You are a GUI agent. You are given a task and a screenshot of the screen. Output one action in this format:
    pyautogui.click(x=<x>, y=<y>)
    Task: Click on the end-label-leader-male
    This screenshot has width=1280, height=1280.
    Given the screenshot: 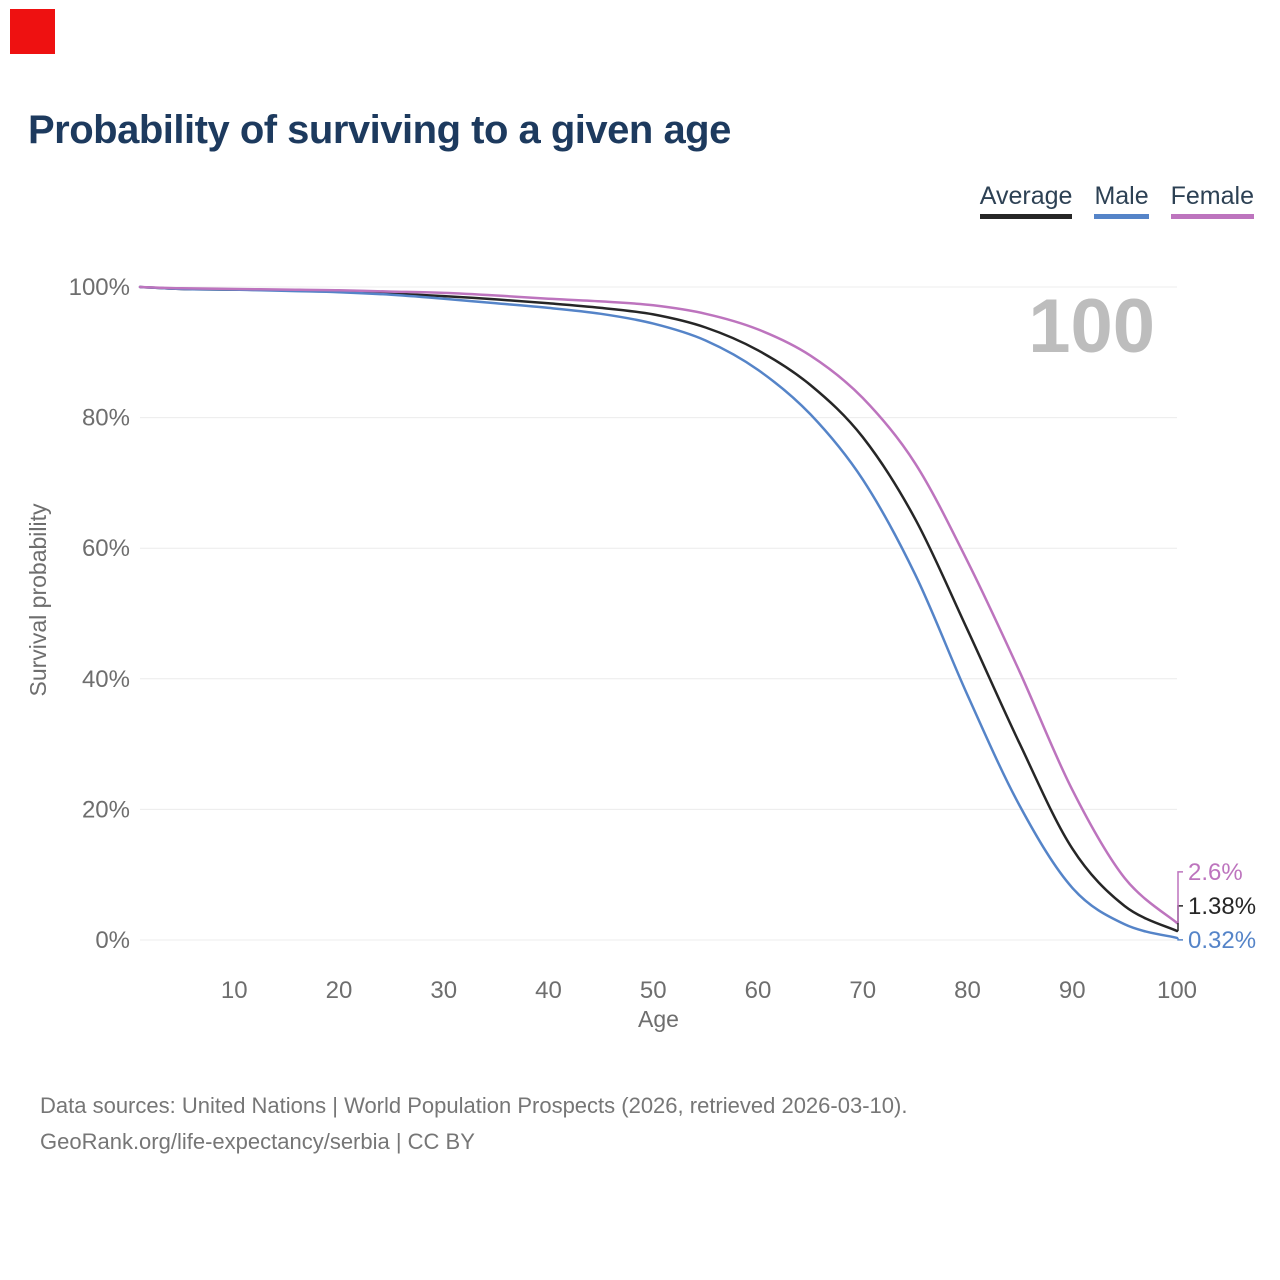 What is the action you would take?
    pyautogui.click(x=1180, y=939)
    